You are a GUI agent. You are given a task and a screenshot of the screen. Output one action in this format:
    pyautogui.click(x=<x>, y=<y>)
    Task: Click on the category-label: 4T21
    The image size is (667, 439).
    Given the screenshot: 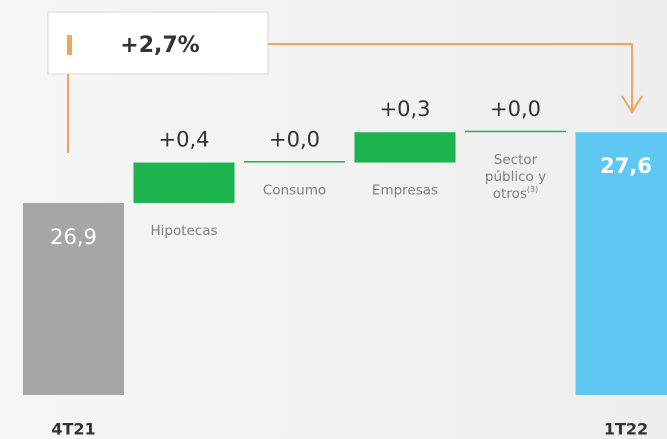 What is the action you would take?
    pyautogui.click(x=73, y=429)
    